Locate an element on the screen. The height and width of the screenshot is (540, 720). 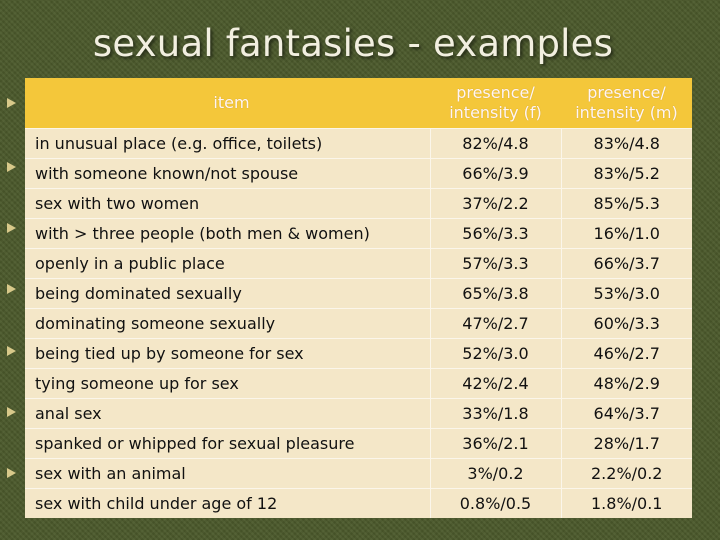
row-item: in unusual place (e.g. office, toilets) is located at coordinates (227, 143).